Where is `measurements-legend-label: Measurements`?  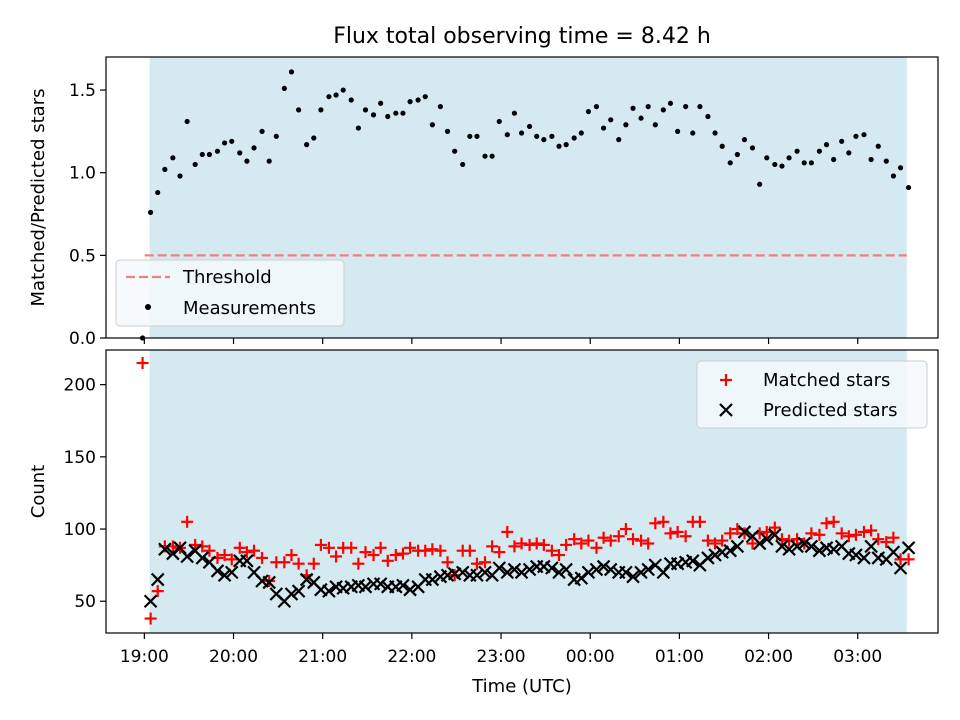 measurements-legend-label: Measurements is located at coordinates (249, 308).